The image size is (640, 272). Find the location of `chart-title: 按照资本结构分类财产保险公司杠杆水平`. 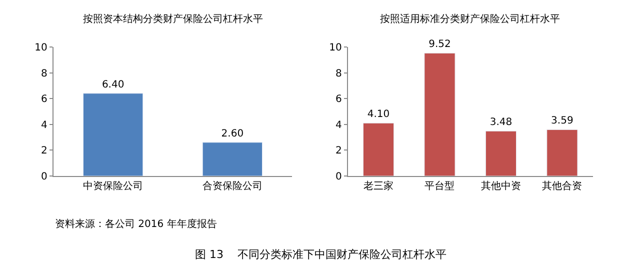

chart-title: 按照资本结构分类财产保险公司杠杆水平 is located at coordinates (173, 19).